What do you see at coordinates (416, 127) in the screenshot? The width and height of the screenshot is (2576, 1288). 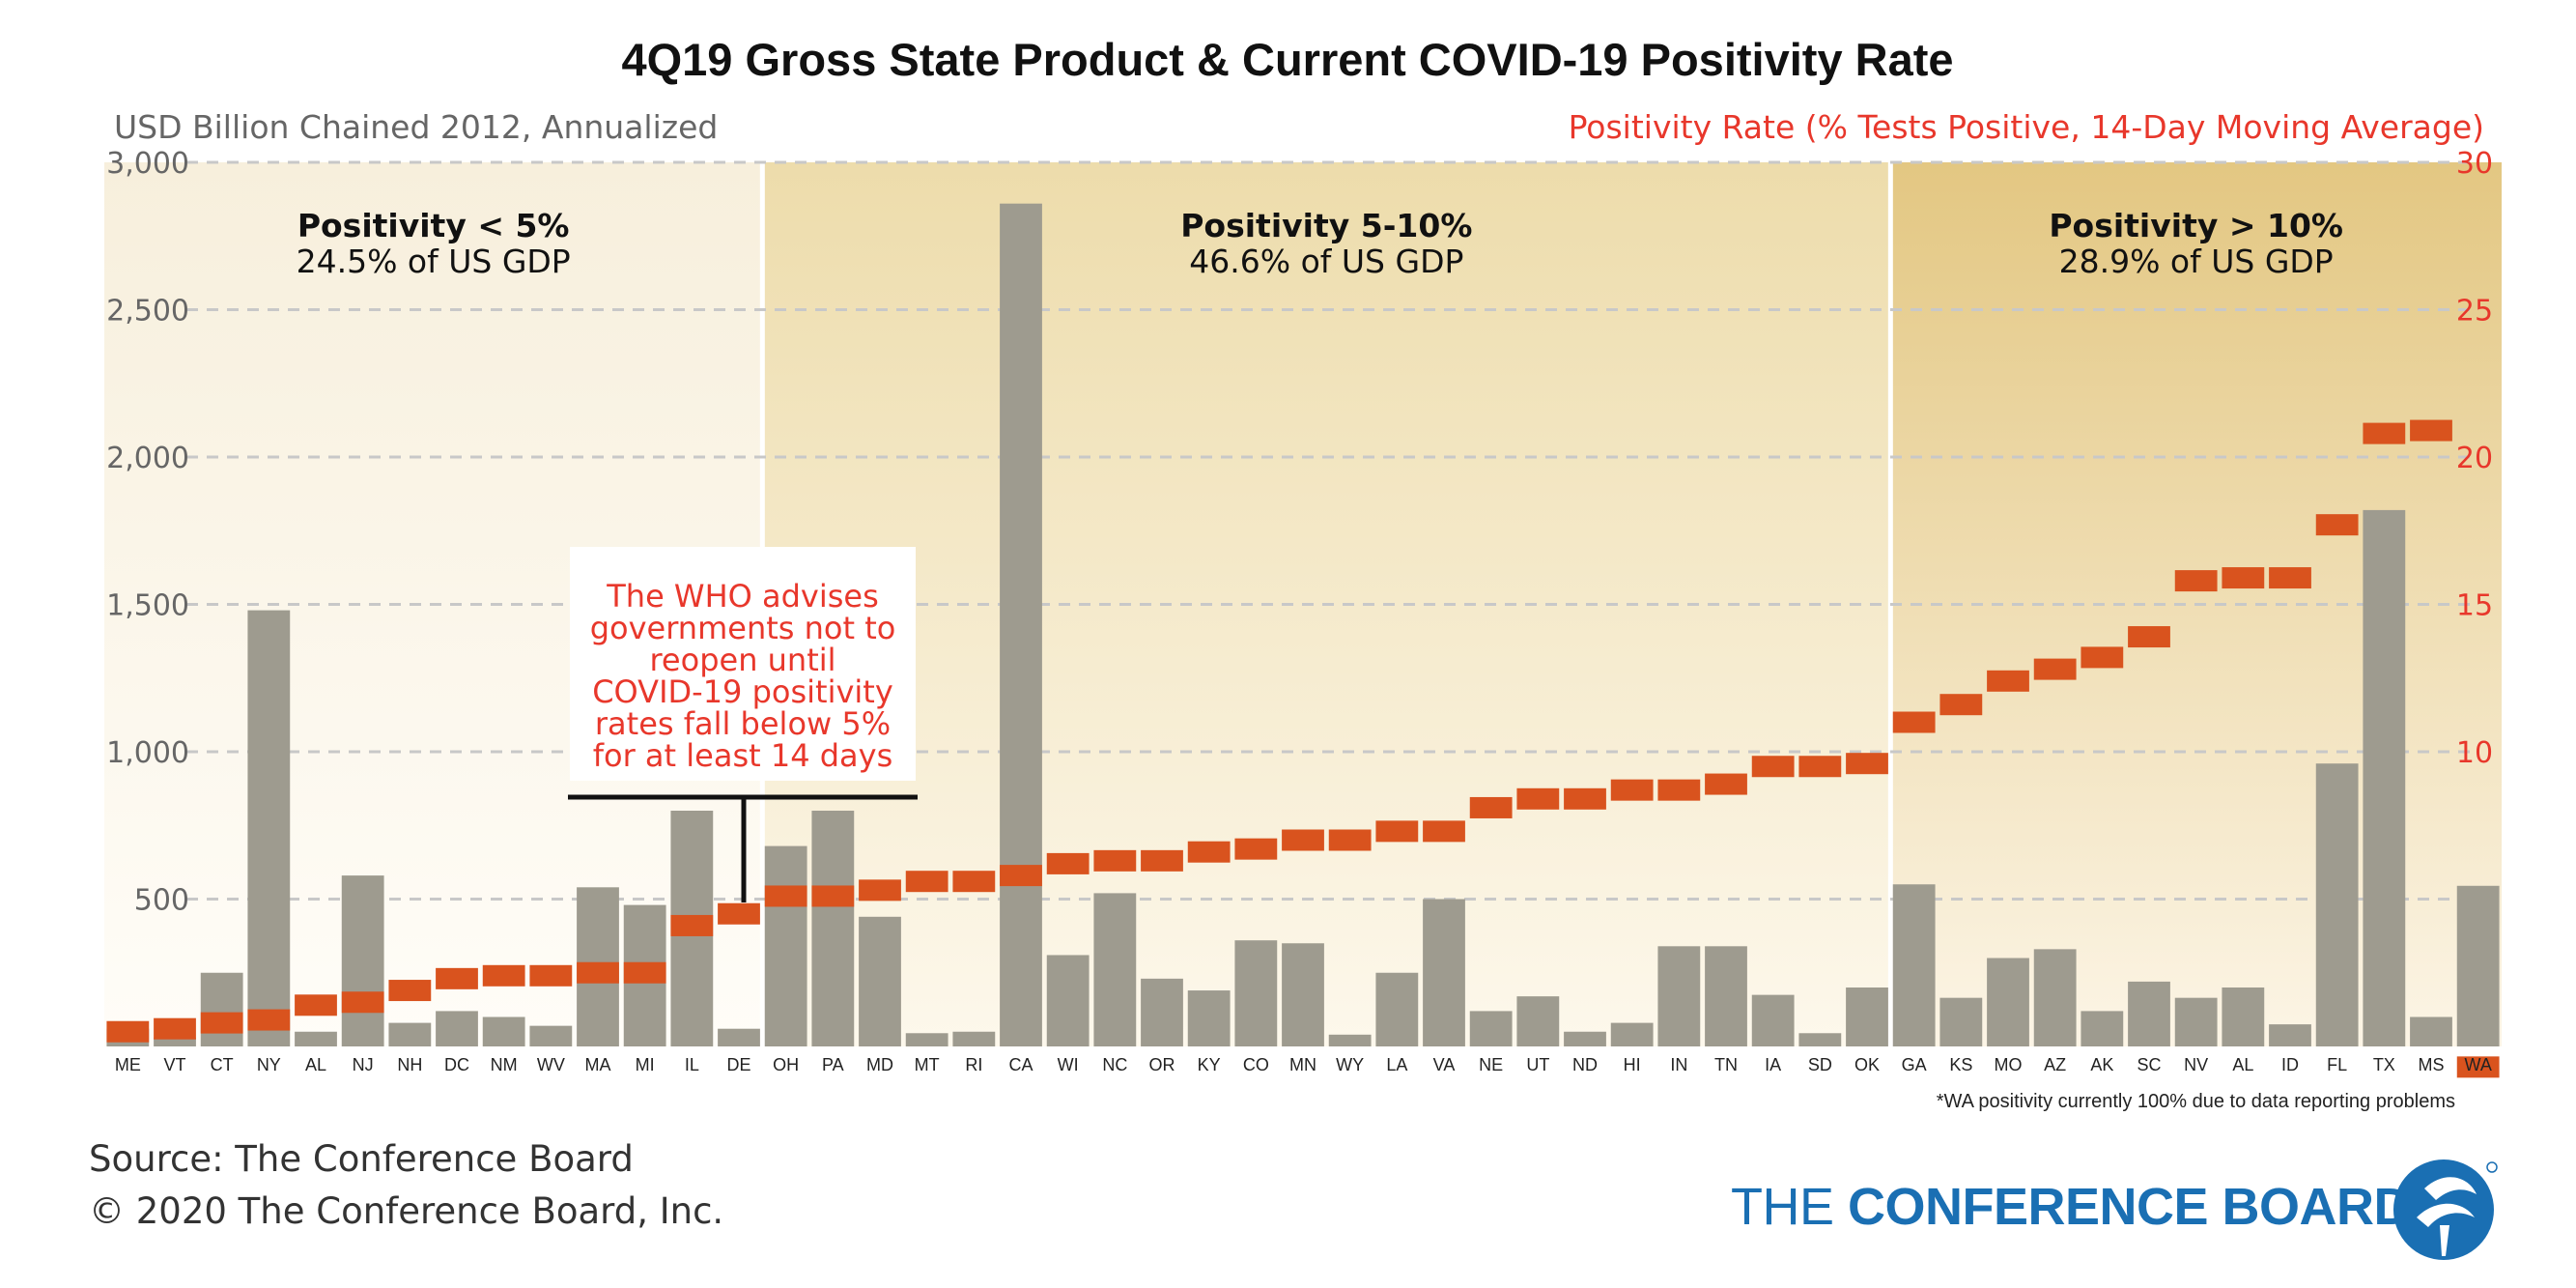 I see `left-axis-label: USD Billion Chained 2012, Annualized` at bounding box center [416, 127].